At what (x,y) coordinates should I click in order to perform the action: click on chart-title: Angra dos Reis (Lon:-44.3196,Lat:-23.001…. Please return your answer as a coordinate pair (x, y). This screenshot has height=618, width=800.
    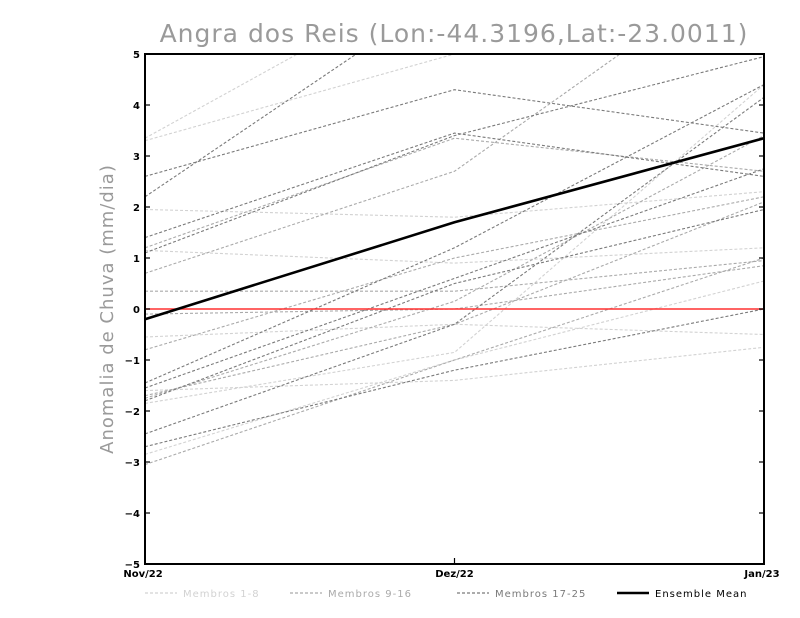
    Looking at the image, I should click on (454, 33).